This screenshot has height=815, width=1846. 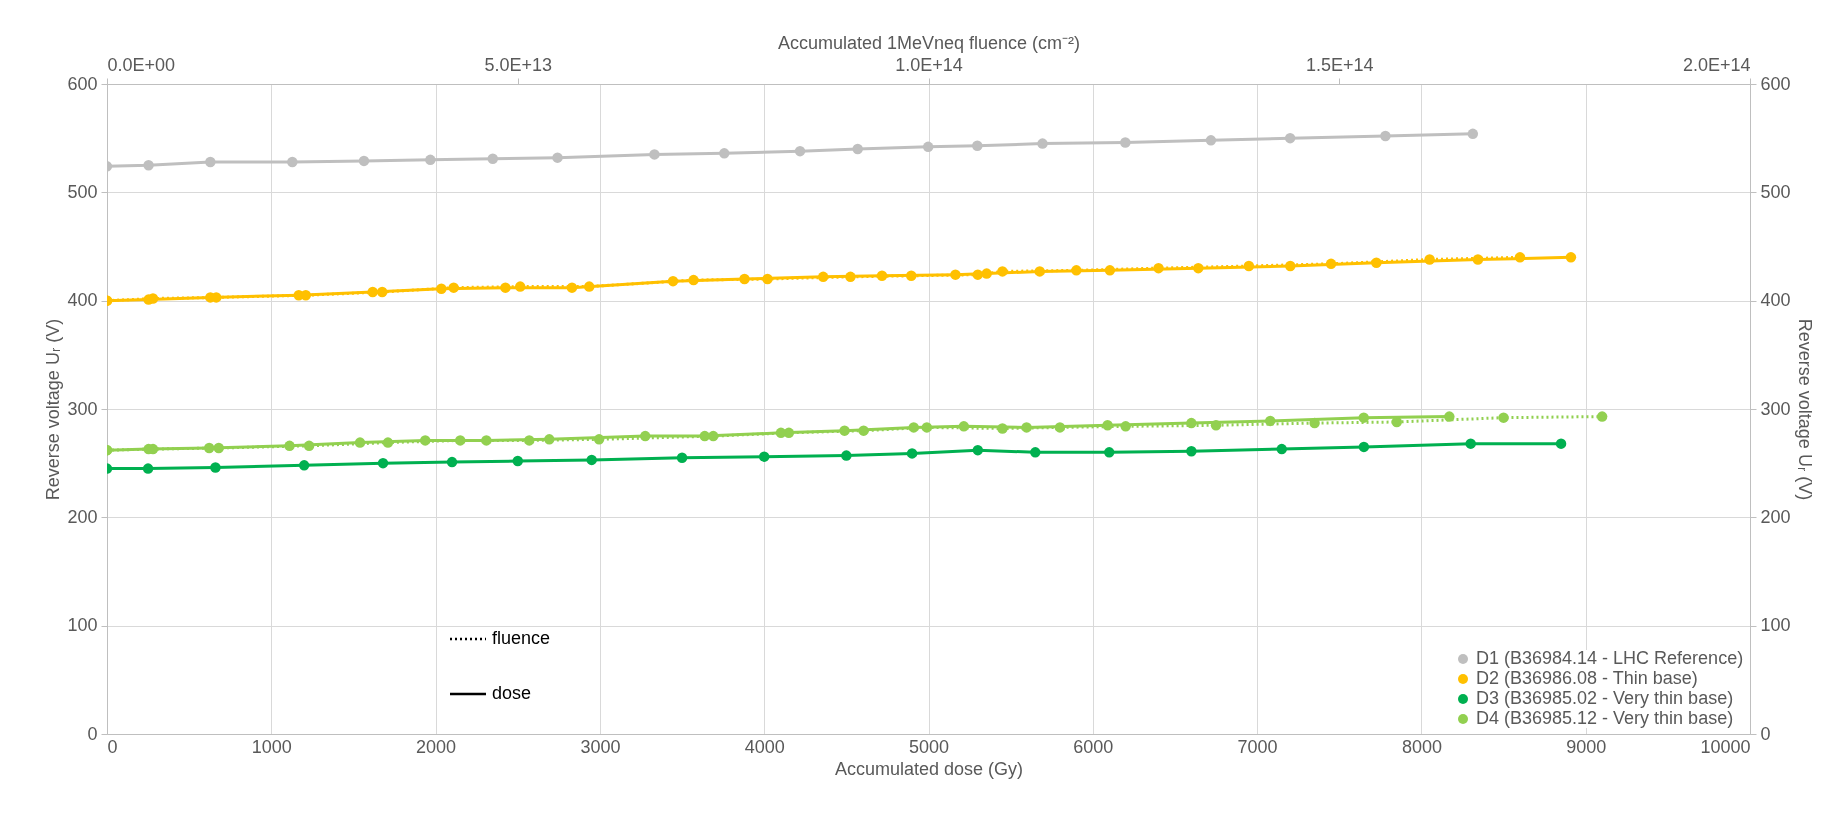 I want to click on y-tick-label: 100, so click(x=82, y=625).